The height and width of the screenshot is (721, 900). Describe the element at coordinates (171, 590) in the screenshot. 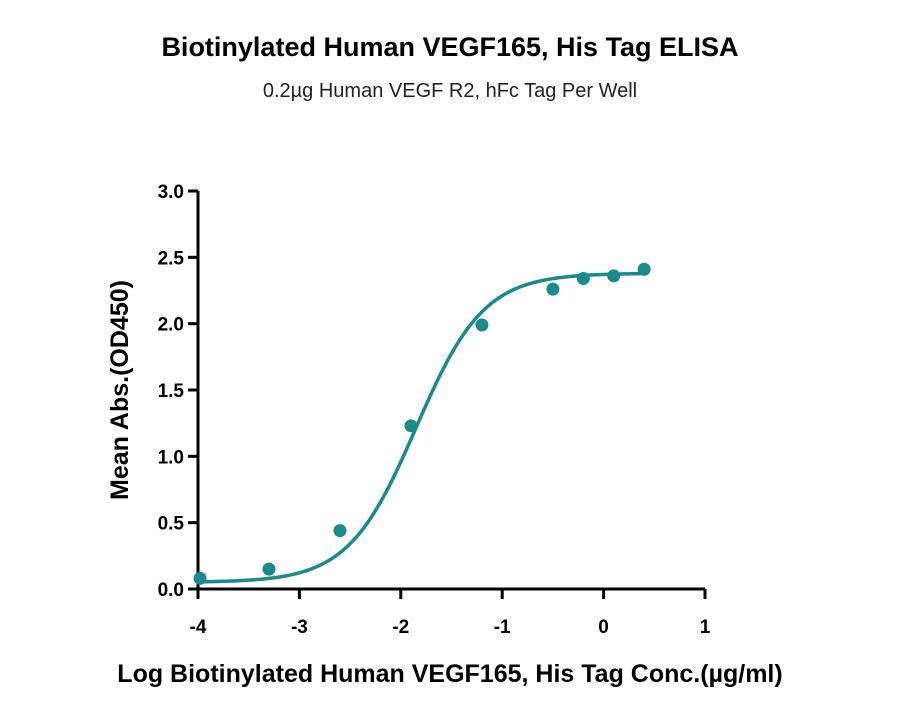

I see `y-tick-label: 0.0` at that location.